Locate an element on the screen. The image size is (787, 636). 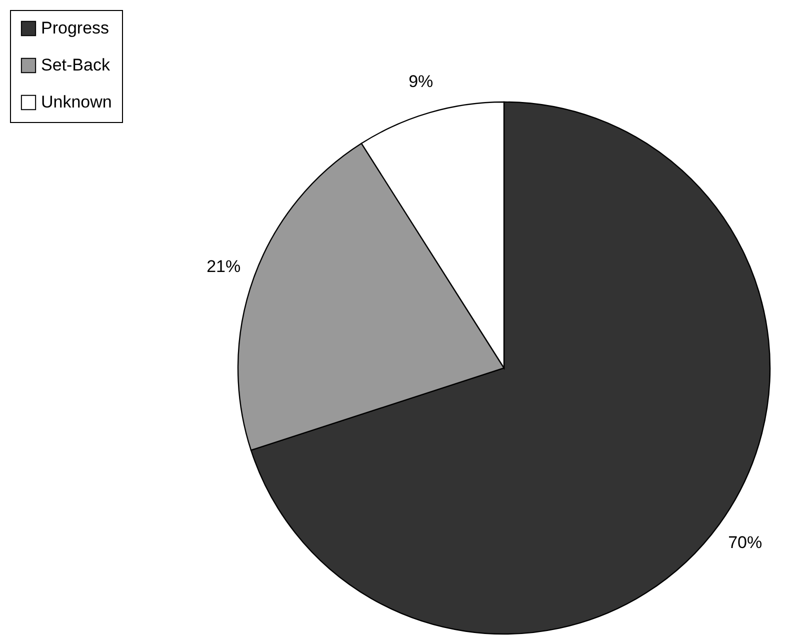
data-label: 9% is located at coordinates (421, 81).